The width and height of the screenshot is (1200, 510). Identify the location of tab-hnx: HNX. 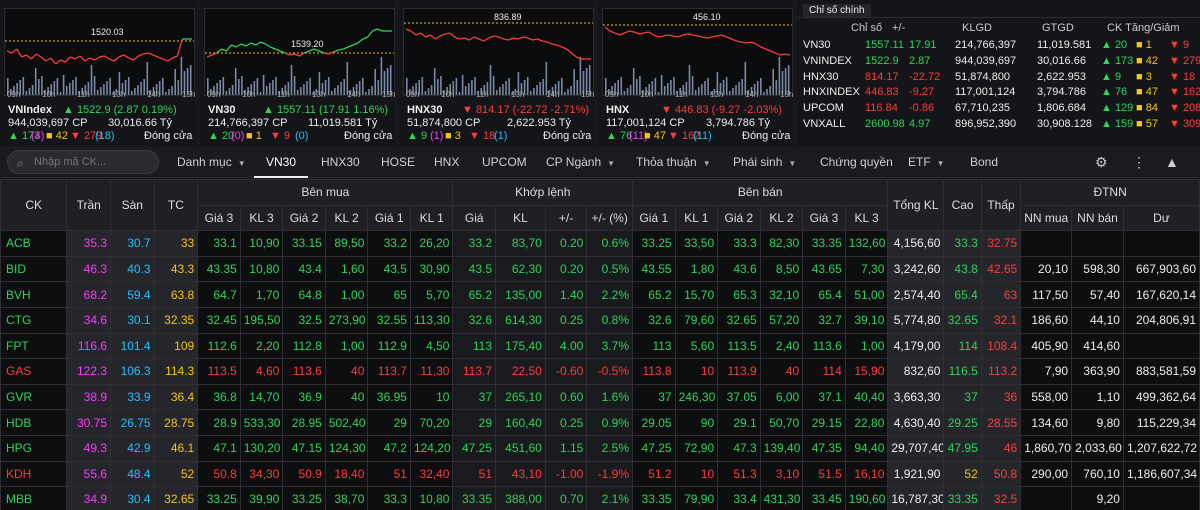
(447, 162).